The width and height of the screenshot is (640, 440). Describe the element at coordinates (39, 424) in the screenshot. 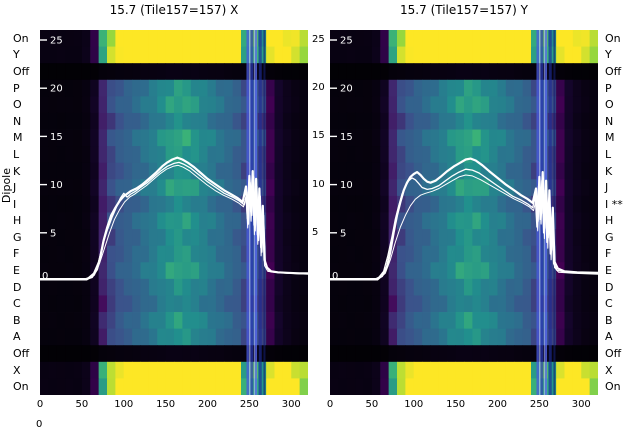

I see `corner-zero-label: 0` at that location.